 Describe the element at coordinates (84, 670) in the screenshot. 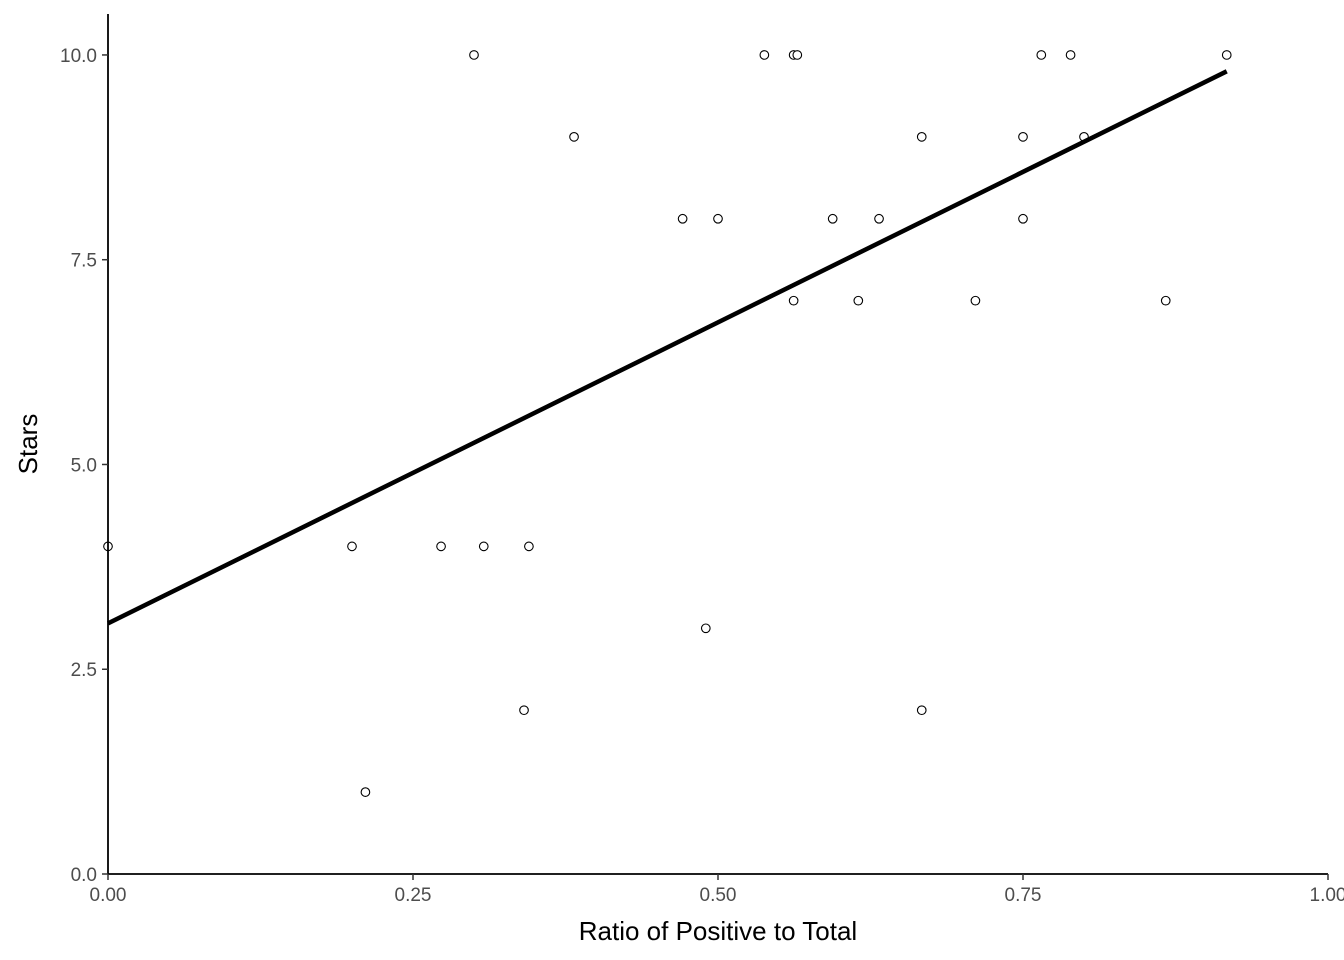

I see `y-tick-label: 2.5` at that location.